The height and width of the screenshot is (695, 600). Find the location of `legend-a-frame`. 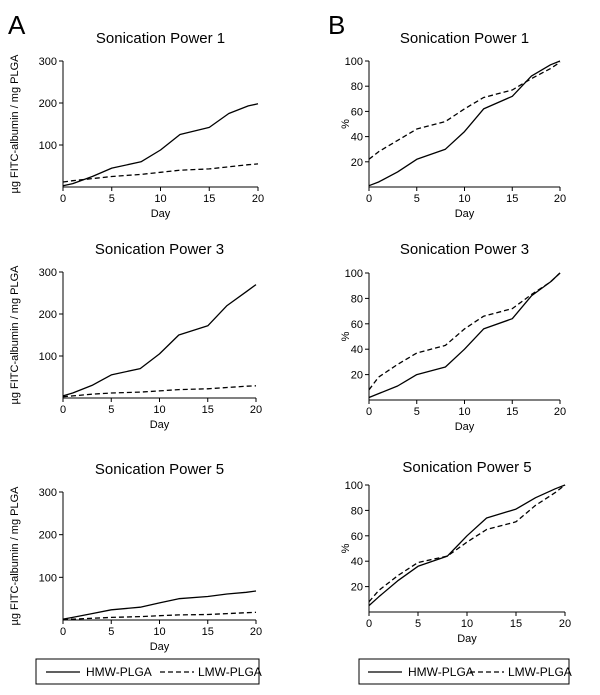

legend-a-frame is located at coordinates (147, 671).